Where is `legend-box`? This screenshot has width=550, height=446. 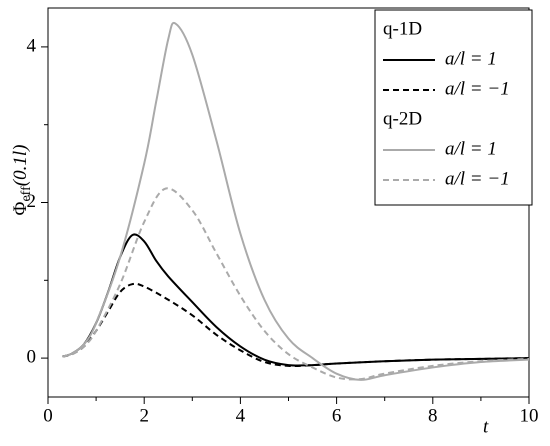
legend-box is located at coordinates (453, 107).